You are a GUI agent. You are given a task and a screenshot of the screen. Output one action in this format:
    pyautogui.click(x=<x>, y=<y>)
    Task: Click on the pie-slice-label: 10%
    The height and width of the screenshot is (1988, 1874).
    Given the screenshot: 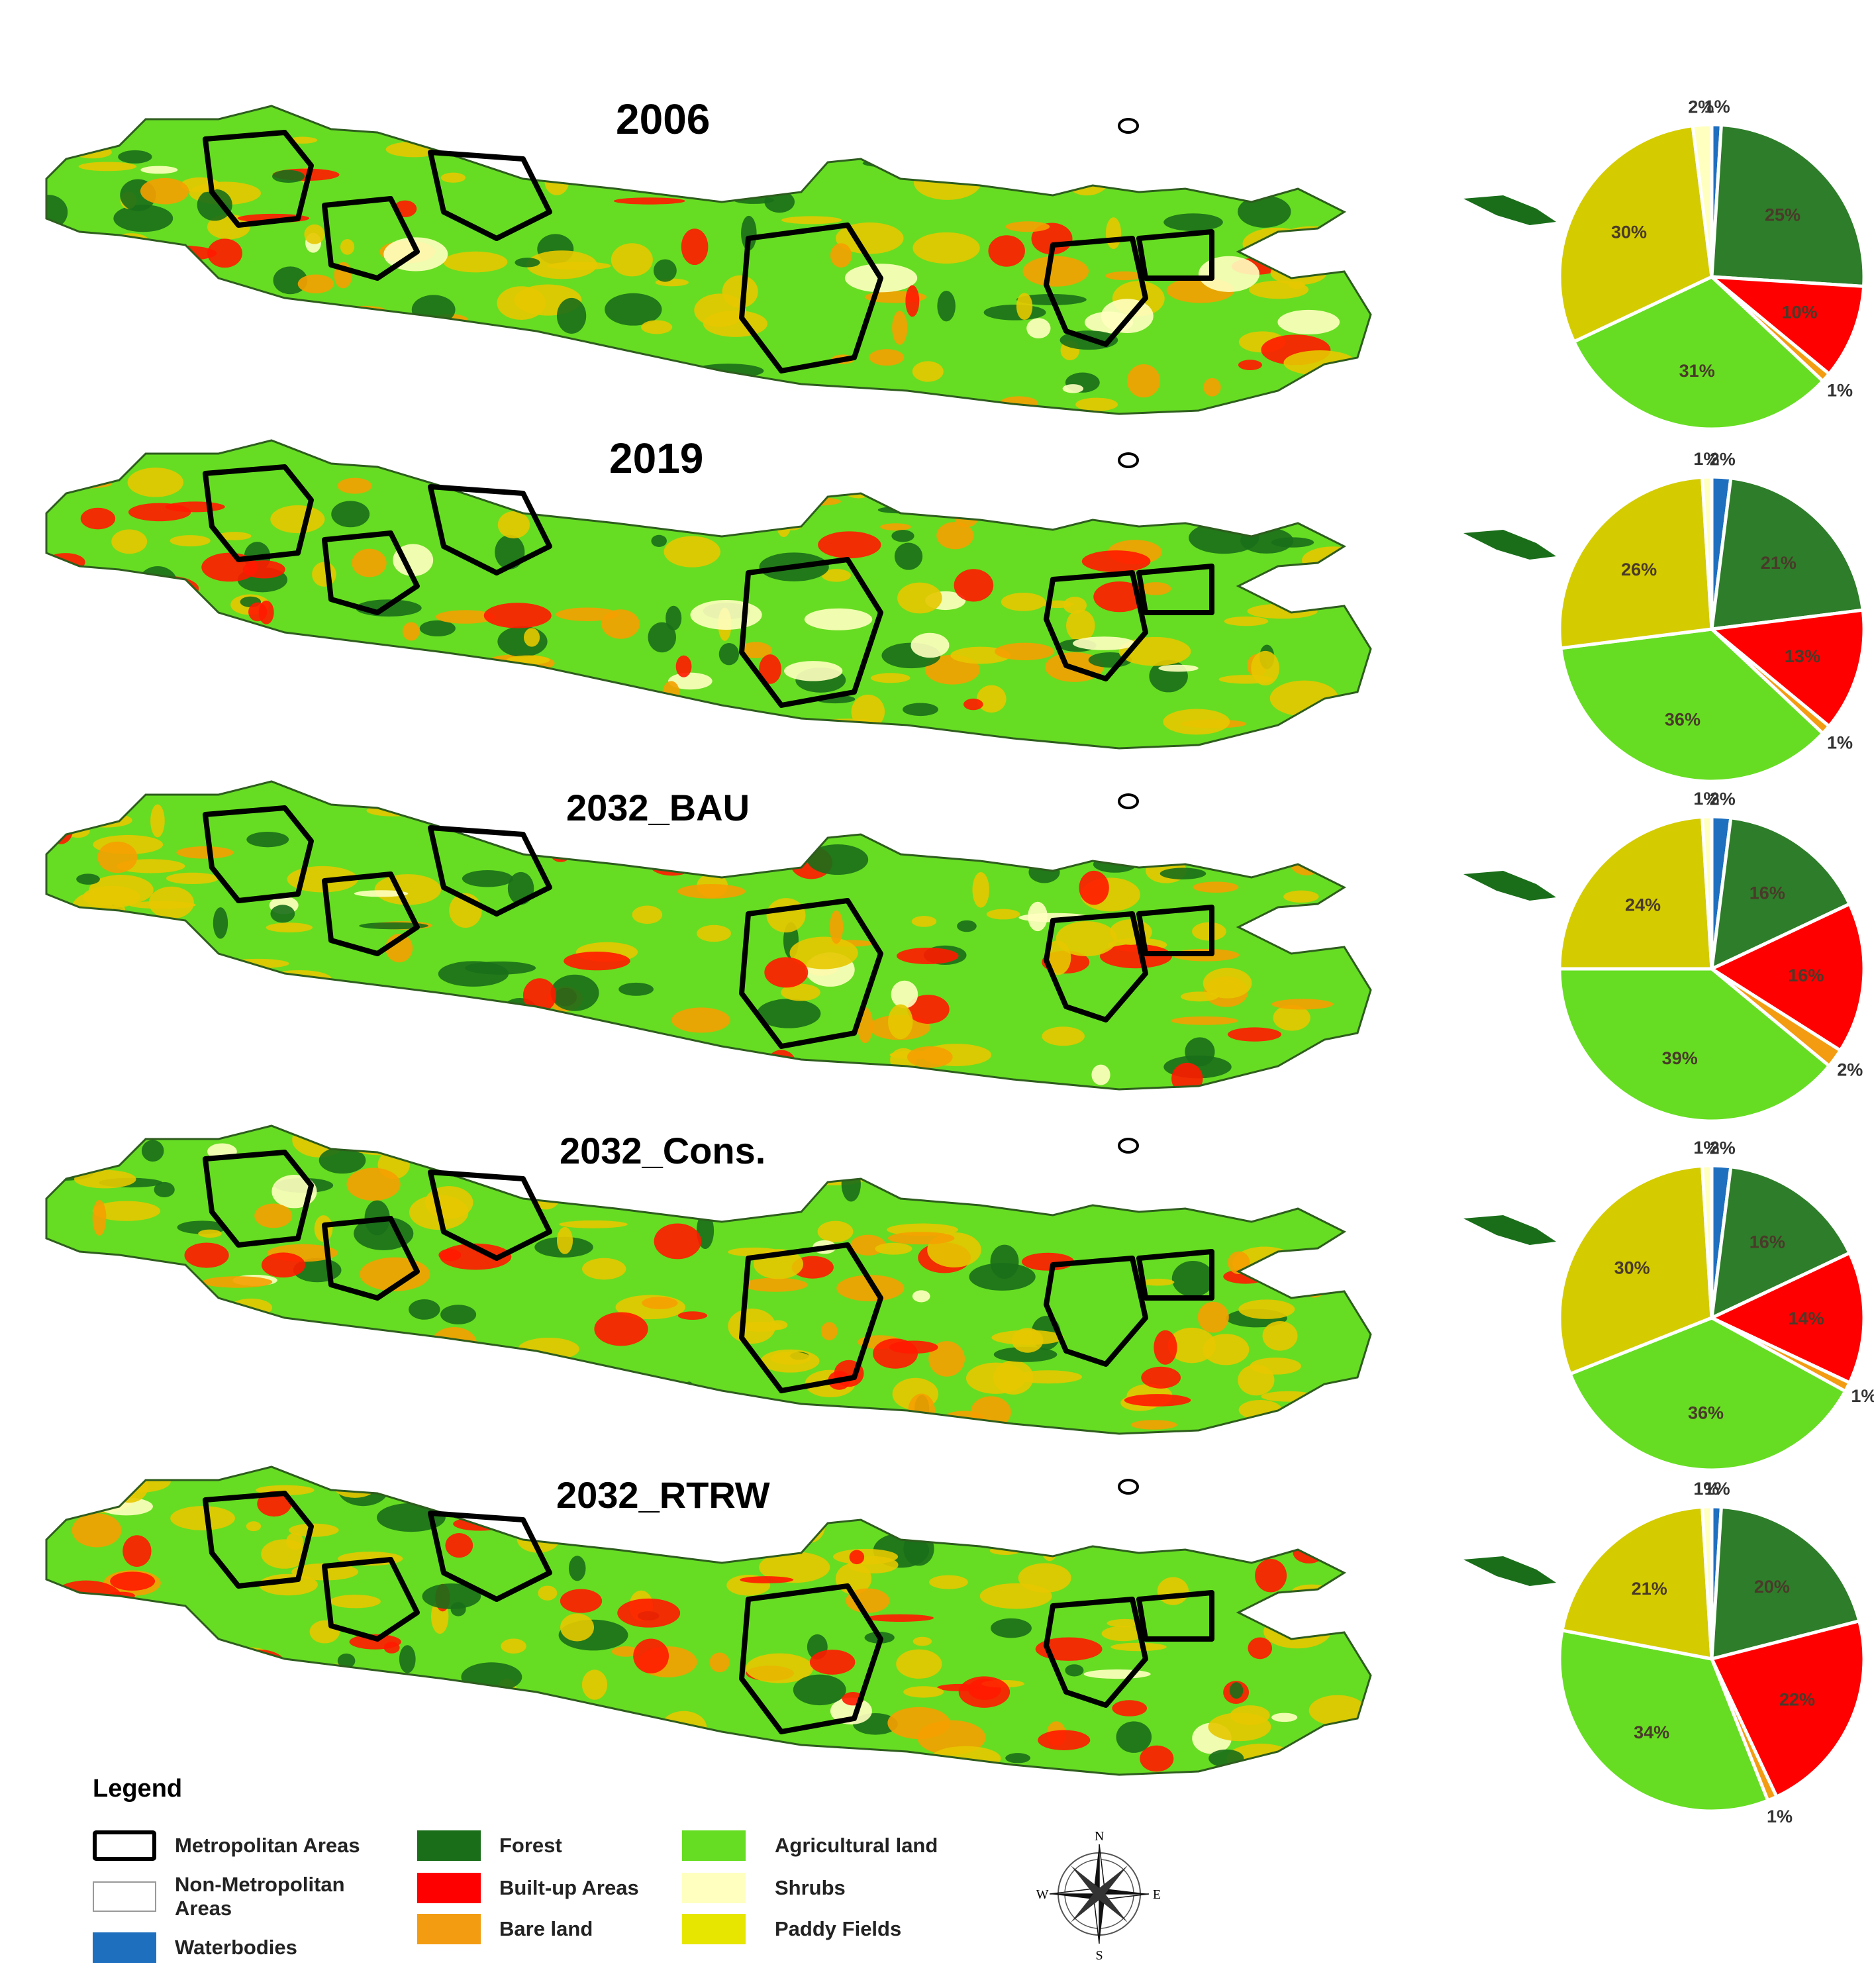 What is the action you would take?
    pyautogui.click(x=1800, y=312)
    